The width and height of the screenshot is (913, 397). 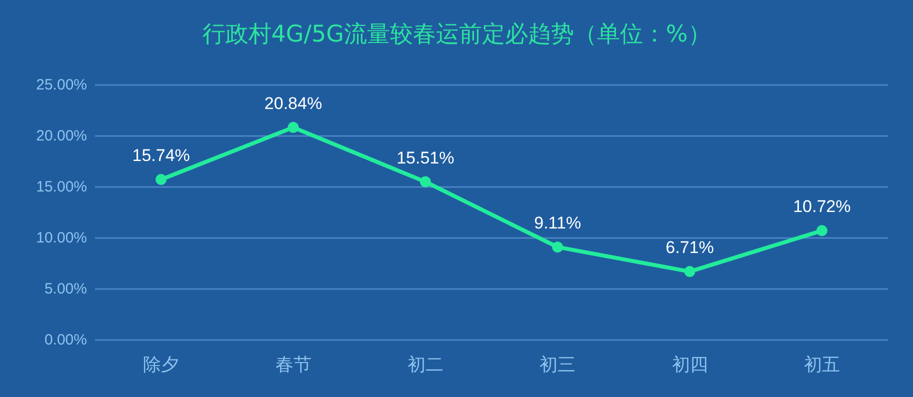 I want to click on x-tick-label: 除夕, so click(x=161, y=365).